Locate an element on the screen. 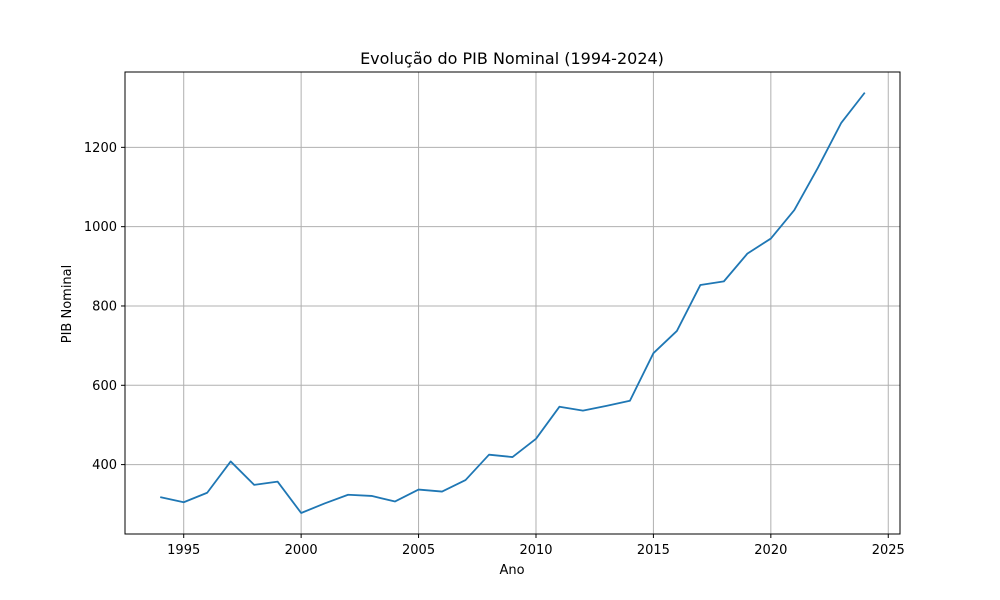  y-tick-label: 1200 is located at coordinates (100, 148).